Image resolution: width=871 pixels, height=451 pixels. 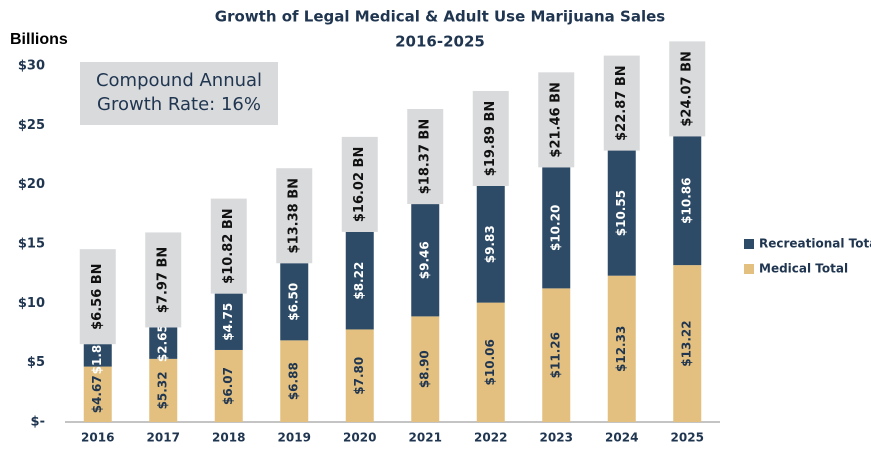 I want to click on x-tick-label: 2025, so click(x=687, y=438).